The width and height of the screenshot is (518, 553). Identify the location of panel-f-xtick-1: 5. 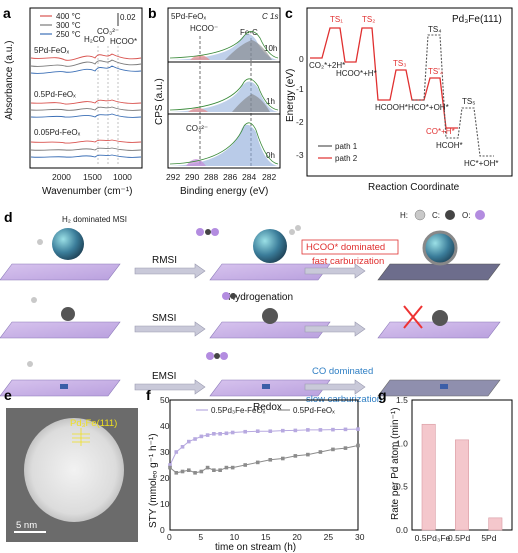
(200, 537).